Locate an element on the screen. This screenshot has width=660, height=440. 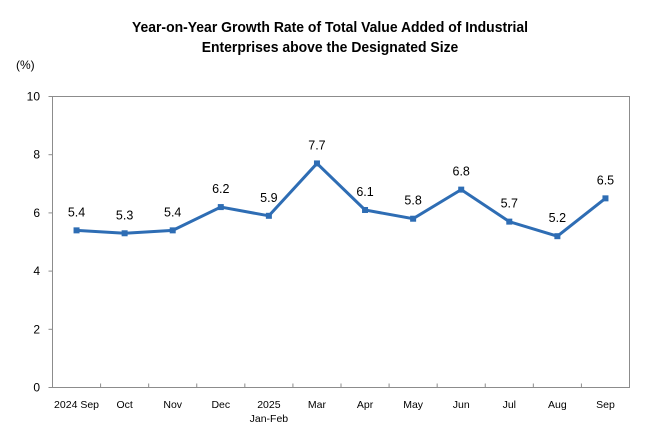
data-label: 5.2 is located at coordinates (557, 218).